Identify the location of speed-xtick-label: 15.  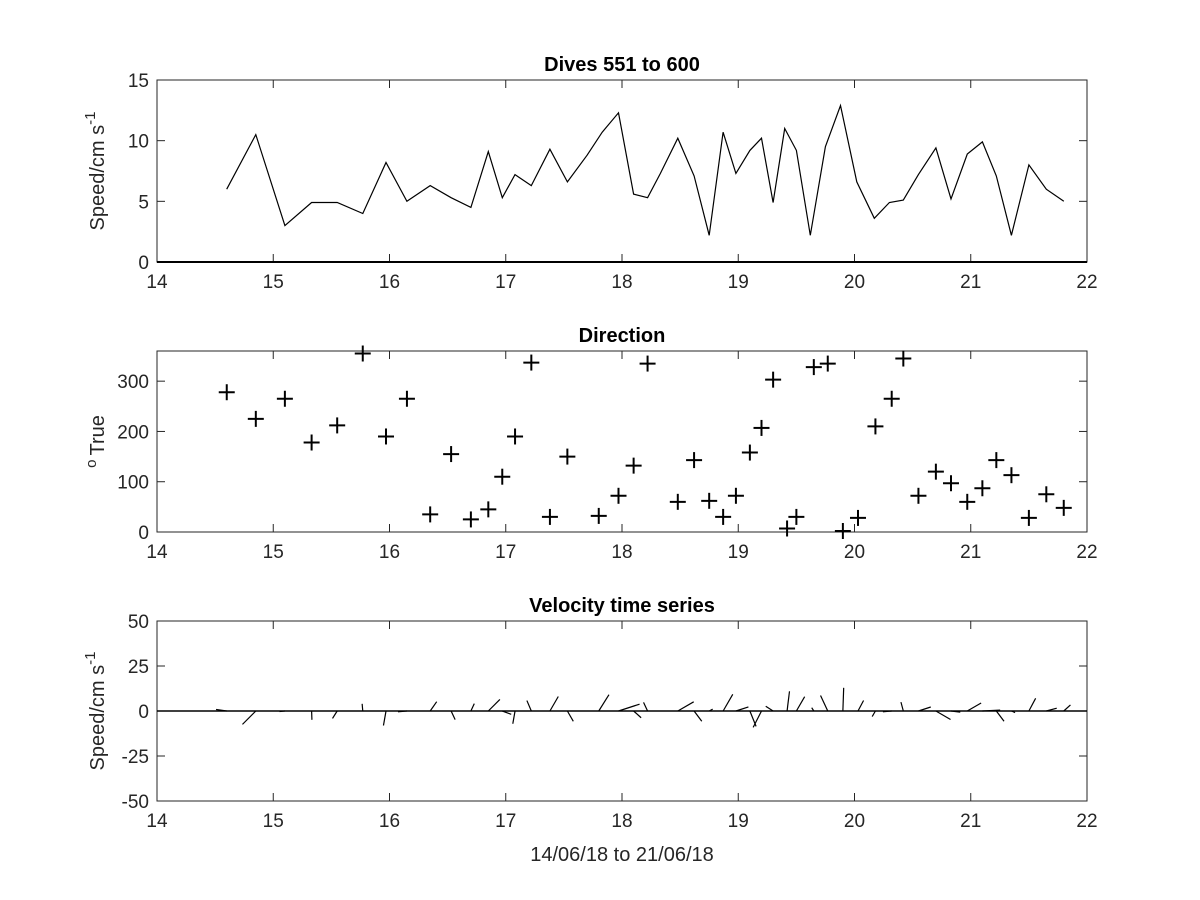
(273, 282).